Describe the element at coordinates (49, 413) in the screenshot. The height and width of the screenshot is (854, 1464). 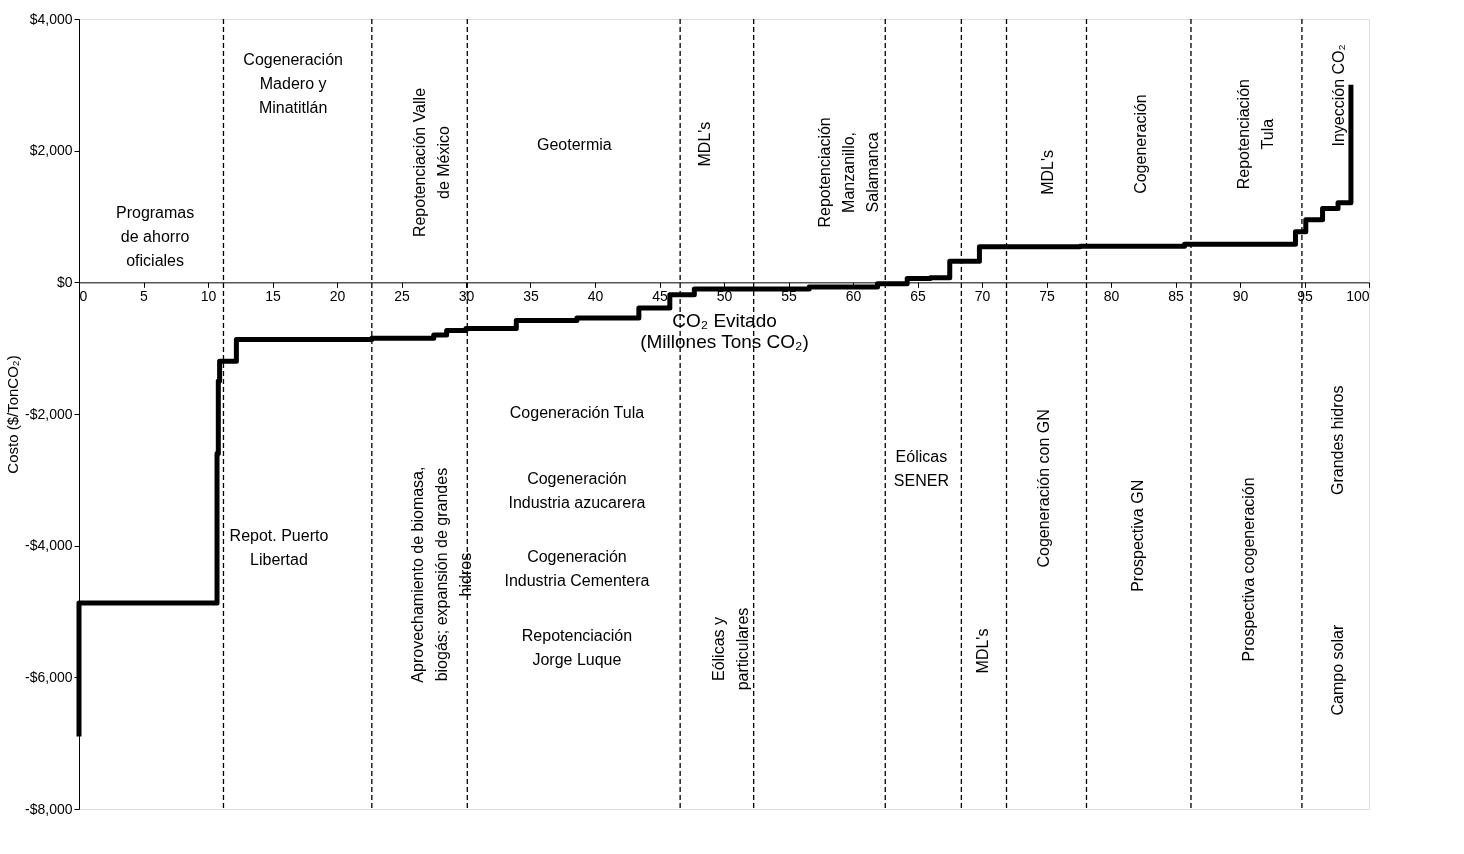
I see `y-tick-label: -$2,000` at that location.